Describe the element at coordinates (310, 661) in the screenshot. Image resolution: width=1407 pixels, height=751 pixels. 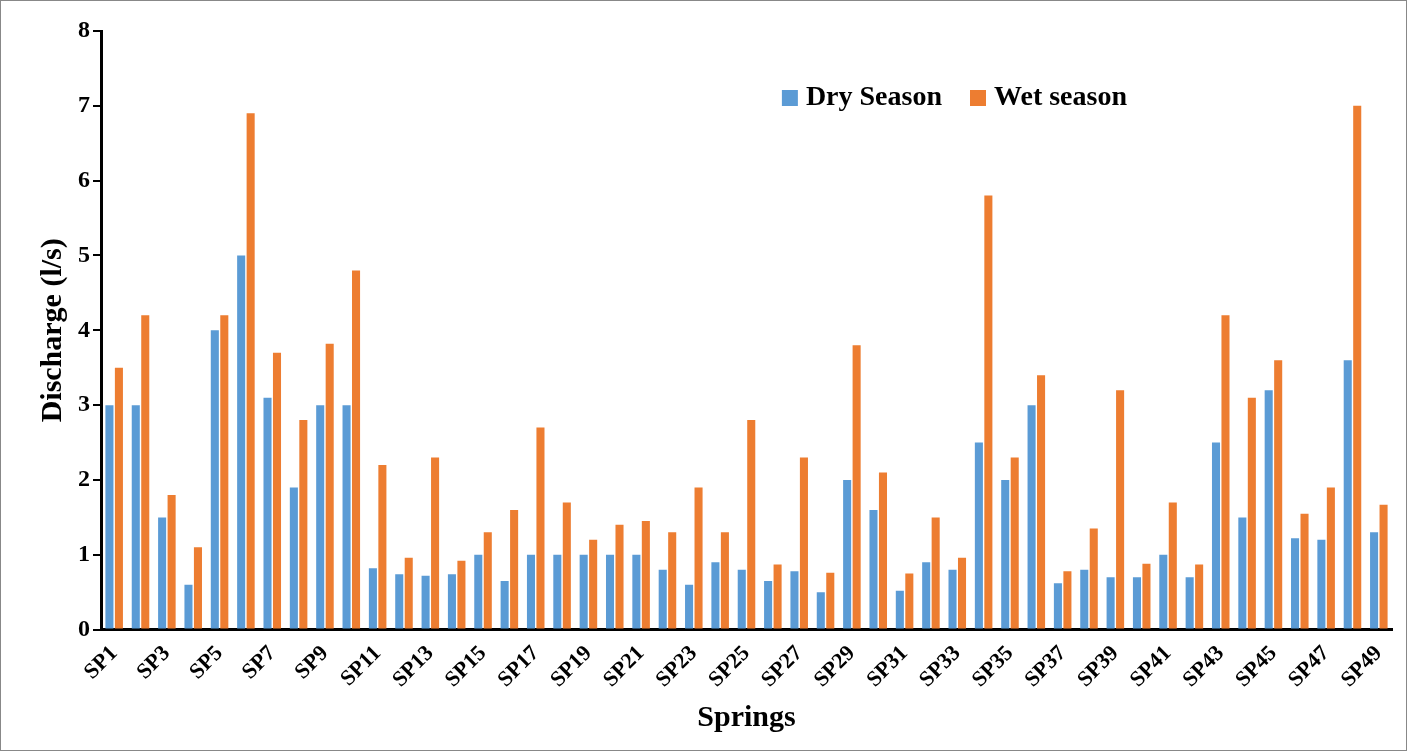
I see `x-tick-label: SP9` at that location.